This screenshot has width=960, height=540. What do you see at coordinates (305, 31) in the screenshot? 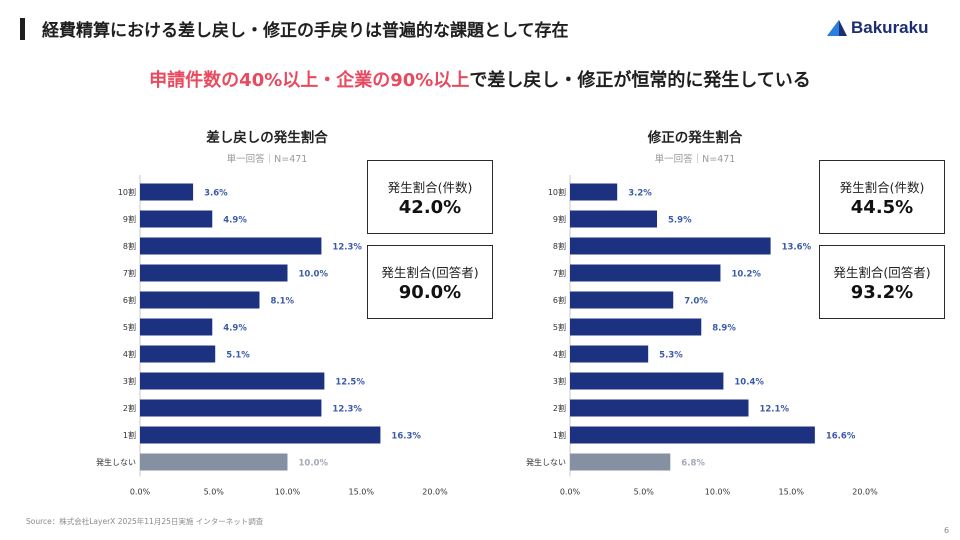
I see `page-title: 経費精算における差し戻し・修正の手戻りは普遍的な課題として存在` at bounding box center [305, 31].